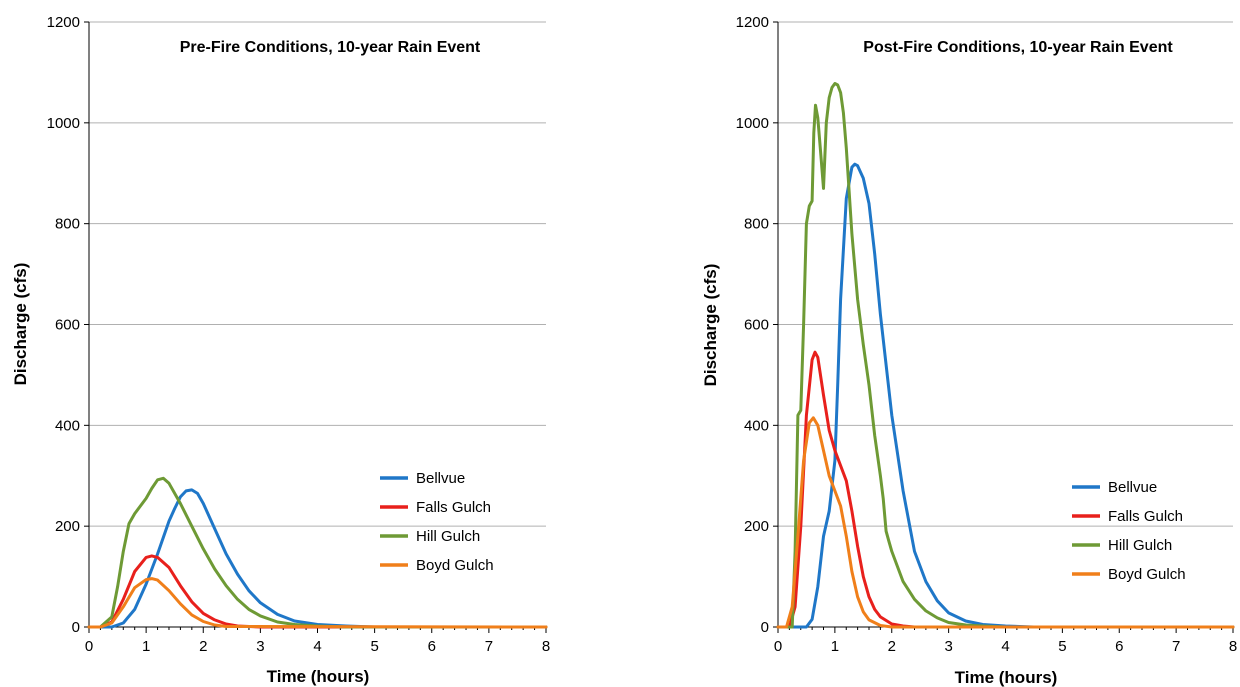 The width and height of the screenshot is (1240, 687). Describe the element at coordinates (330, 47) in the screenshot. I see `chart-title: Pre-Fire Conditions, 10-year Rain Event` at that location.